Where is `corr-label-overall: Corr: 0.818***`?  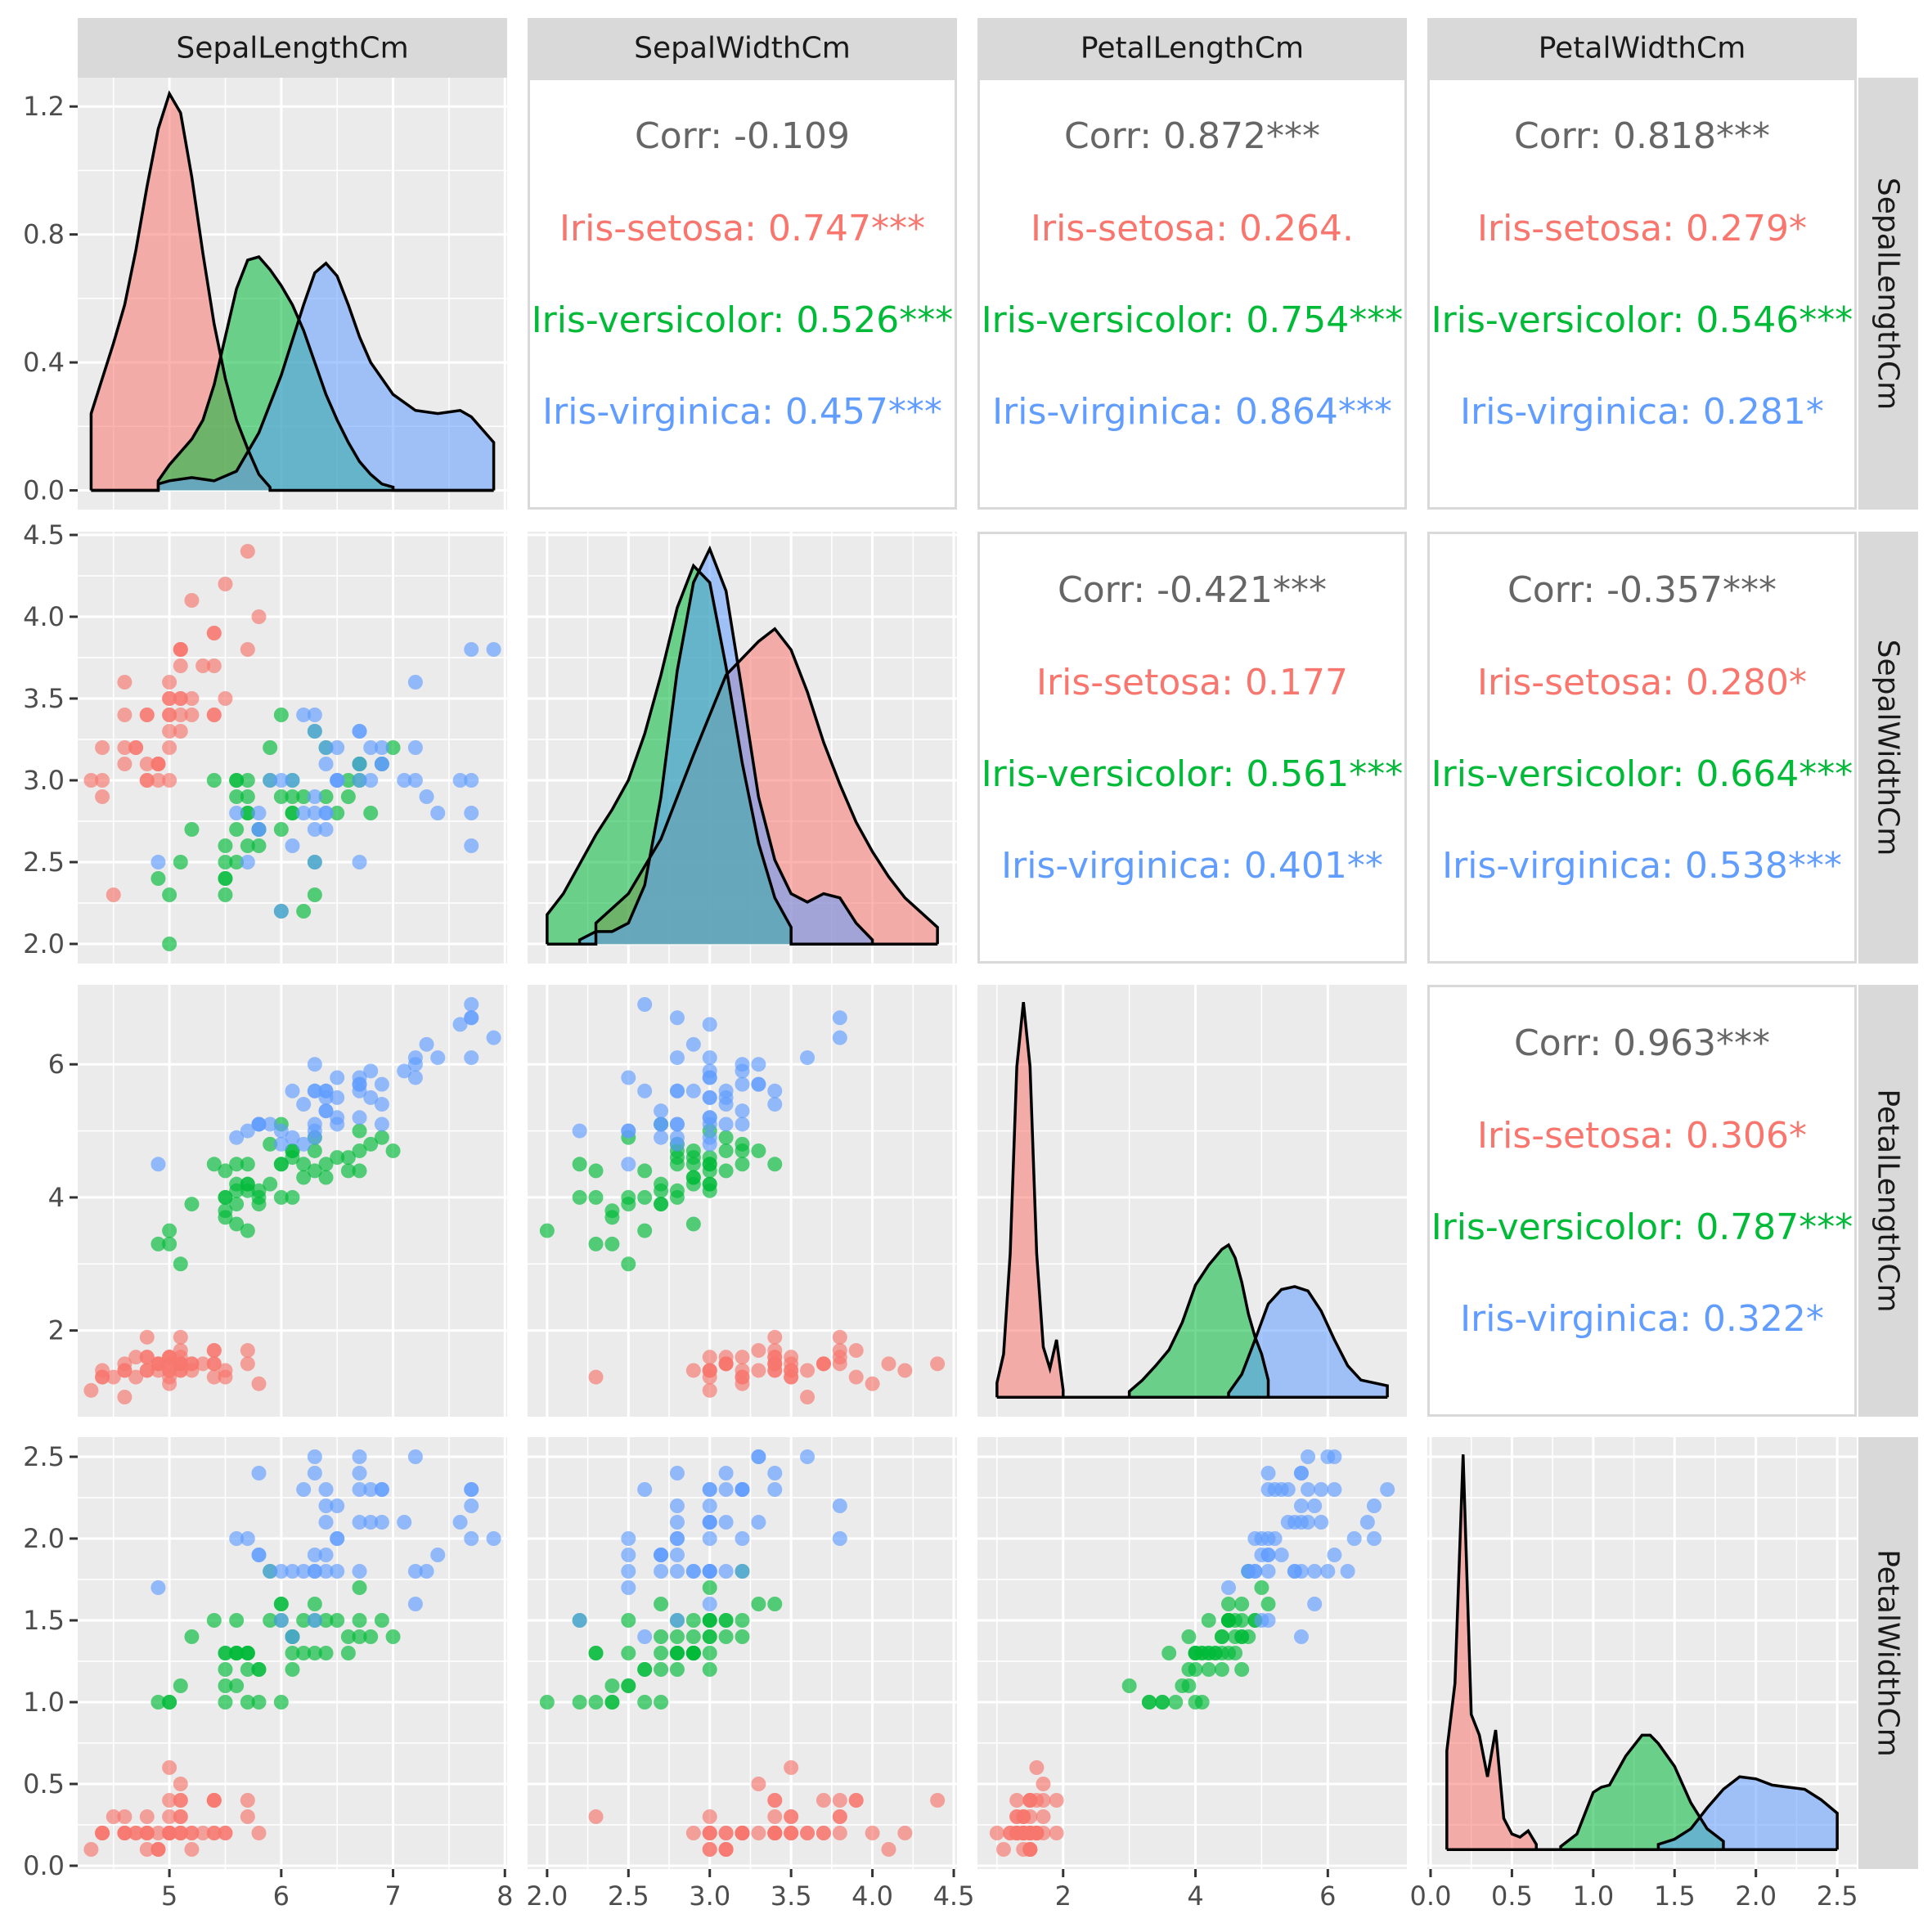
corr-label-overall: Corr: 0.818*** is located at coordinates (1642, 136).